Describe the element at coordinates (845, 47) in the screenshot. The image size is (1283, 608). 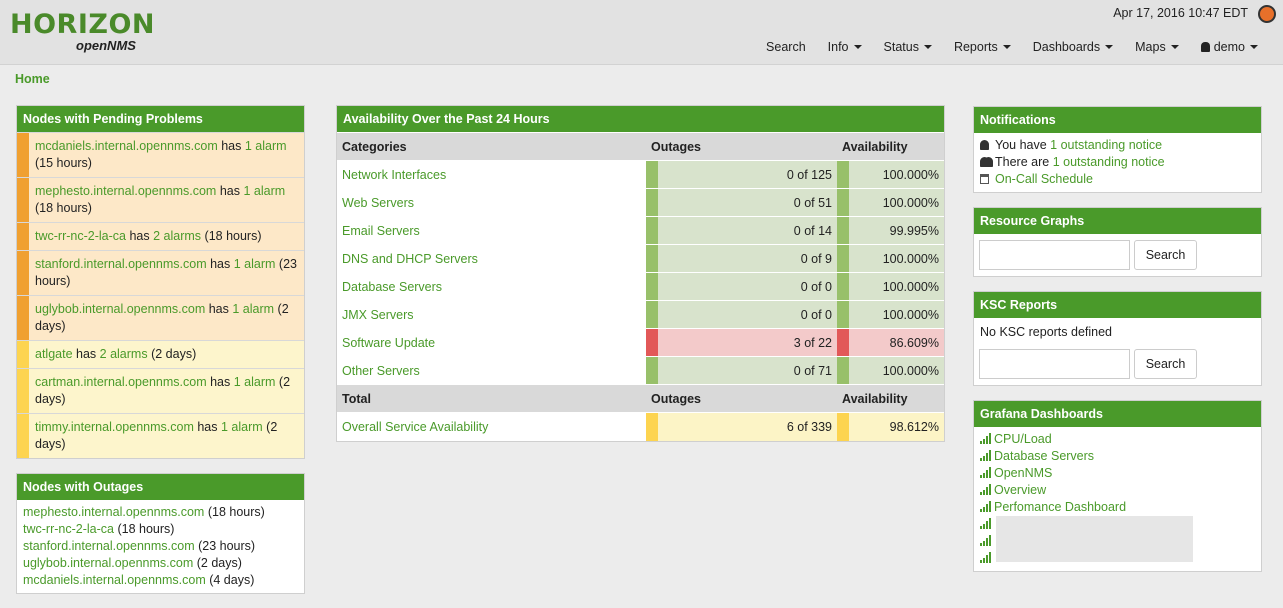
I see `nav-item: Info` at that location.